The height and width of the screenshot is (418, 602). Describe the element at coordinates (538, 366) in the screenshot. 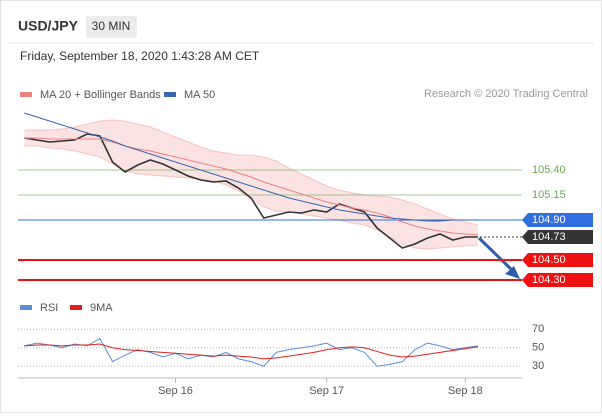

I see `y-tick-label: 30` at that location.